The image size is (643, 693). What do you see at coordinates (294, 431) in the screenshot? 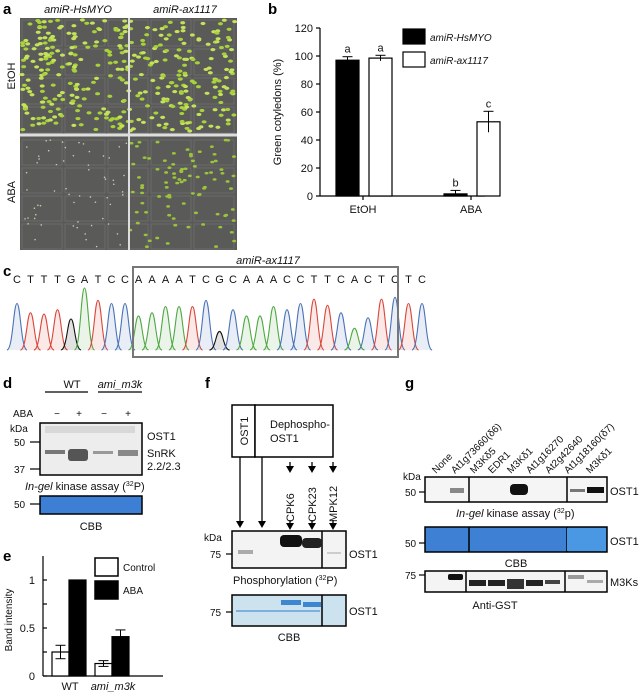
I see `dephospho-box` at bounding box center [294, 431].